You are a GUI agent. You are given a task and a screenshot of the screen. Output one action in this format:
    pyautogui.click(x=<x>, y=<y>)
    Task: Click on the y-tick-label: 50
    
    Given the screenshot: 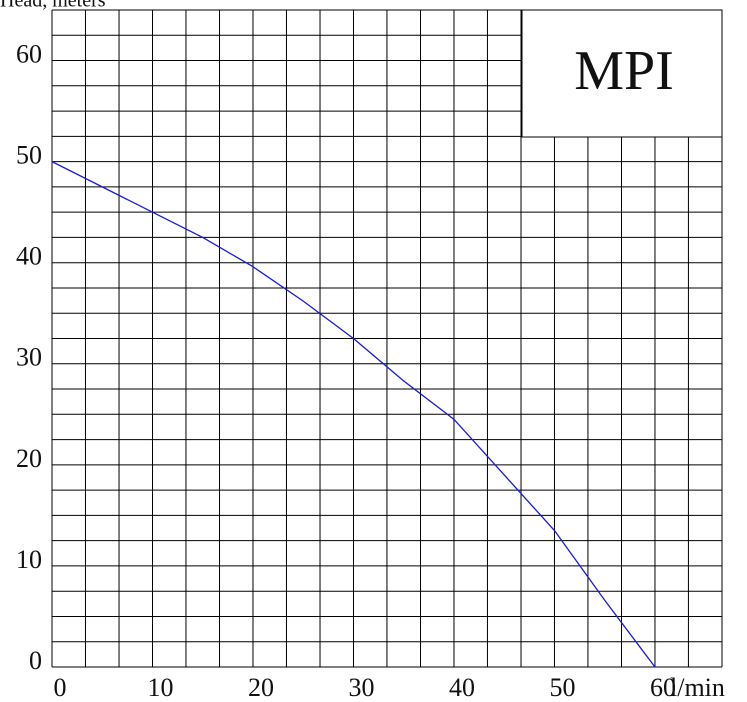 What is the action you would take?
    pyautogui.click(x=29, y=155)
    